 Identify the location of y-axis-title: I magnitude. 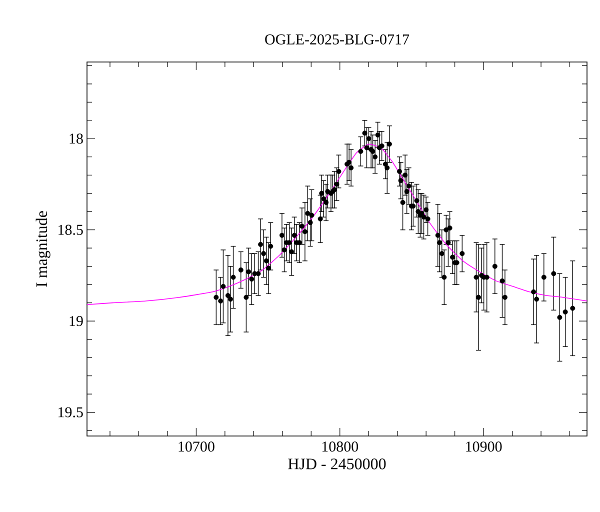
(43, 249).